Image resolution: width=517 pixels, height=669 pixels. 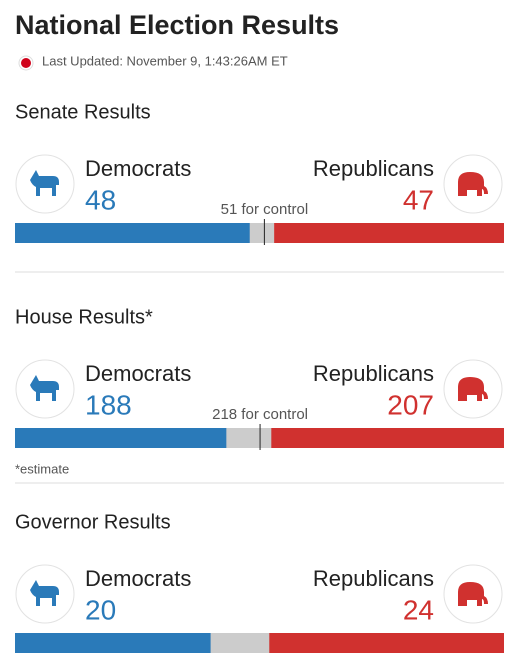 I want to click on control-label: 51 for control, so click(x=265, y=209).